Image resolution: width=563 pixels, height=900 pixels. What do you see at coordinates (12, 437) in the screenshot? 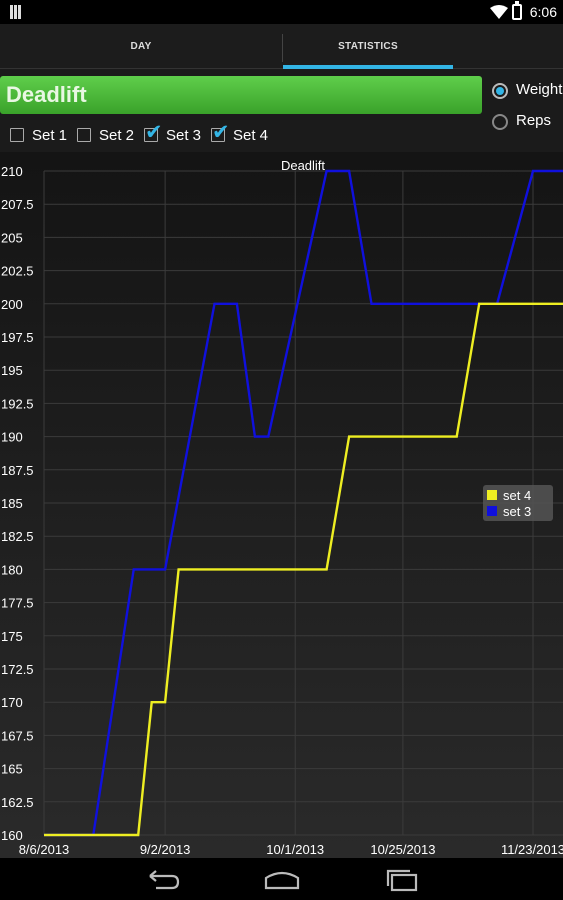
I see `y-tick-label: 190` at bounding box center [12, 437].